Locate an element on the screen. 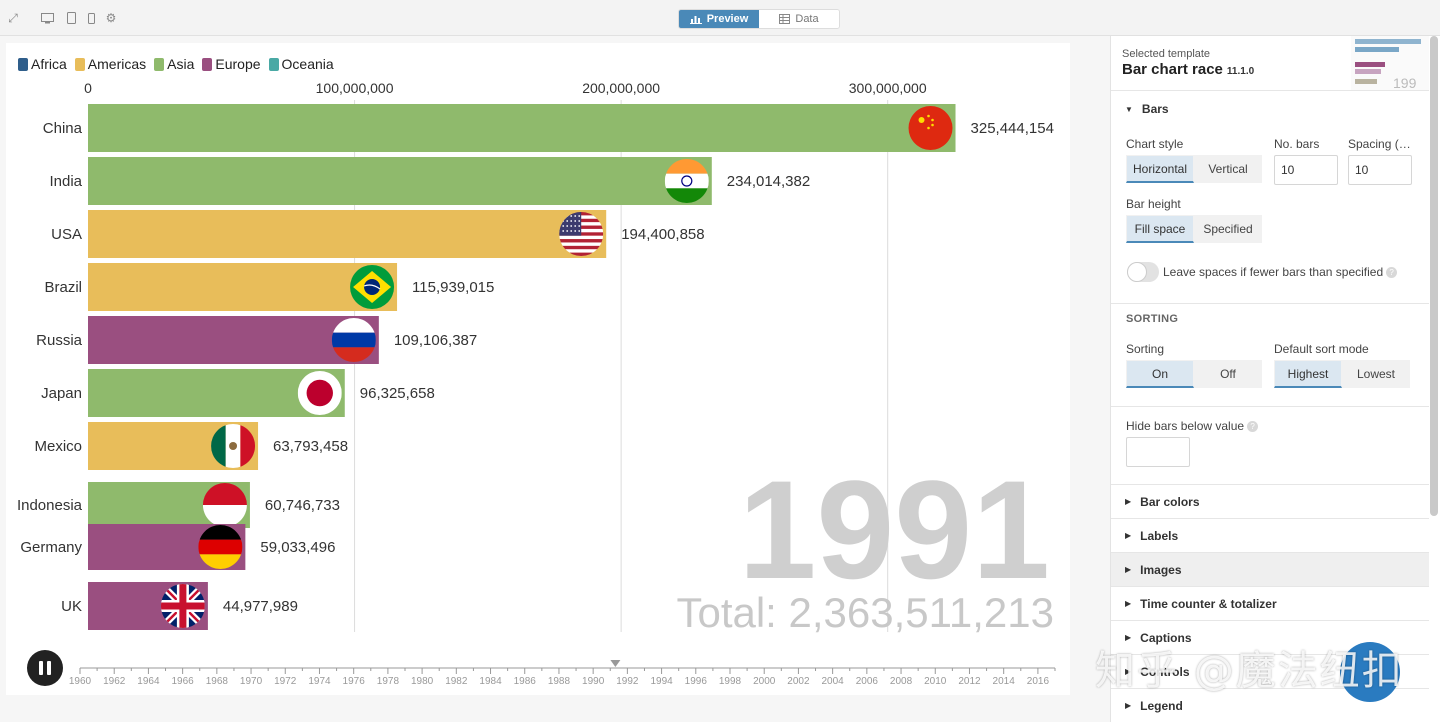 This screenshot has width=1440, height=722. germany-flag-icon is located at coordinates (220, 547).